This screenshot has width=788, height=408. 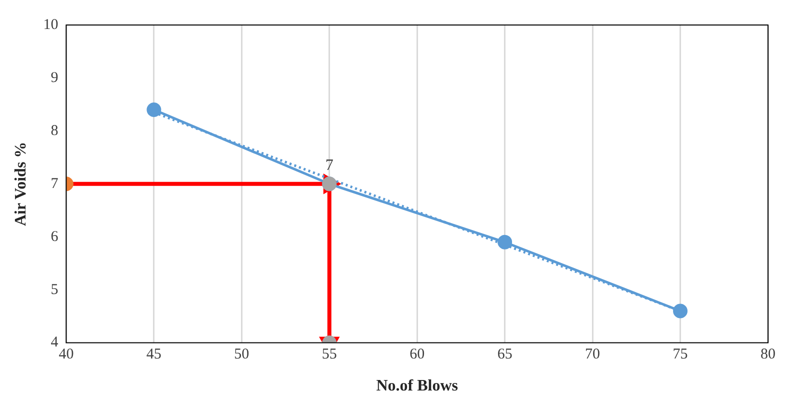 I want to click on x-tick-label: 70, so click(x=592, y=354).